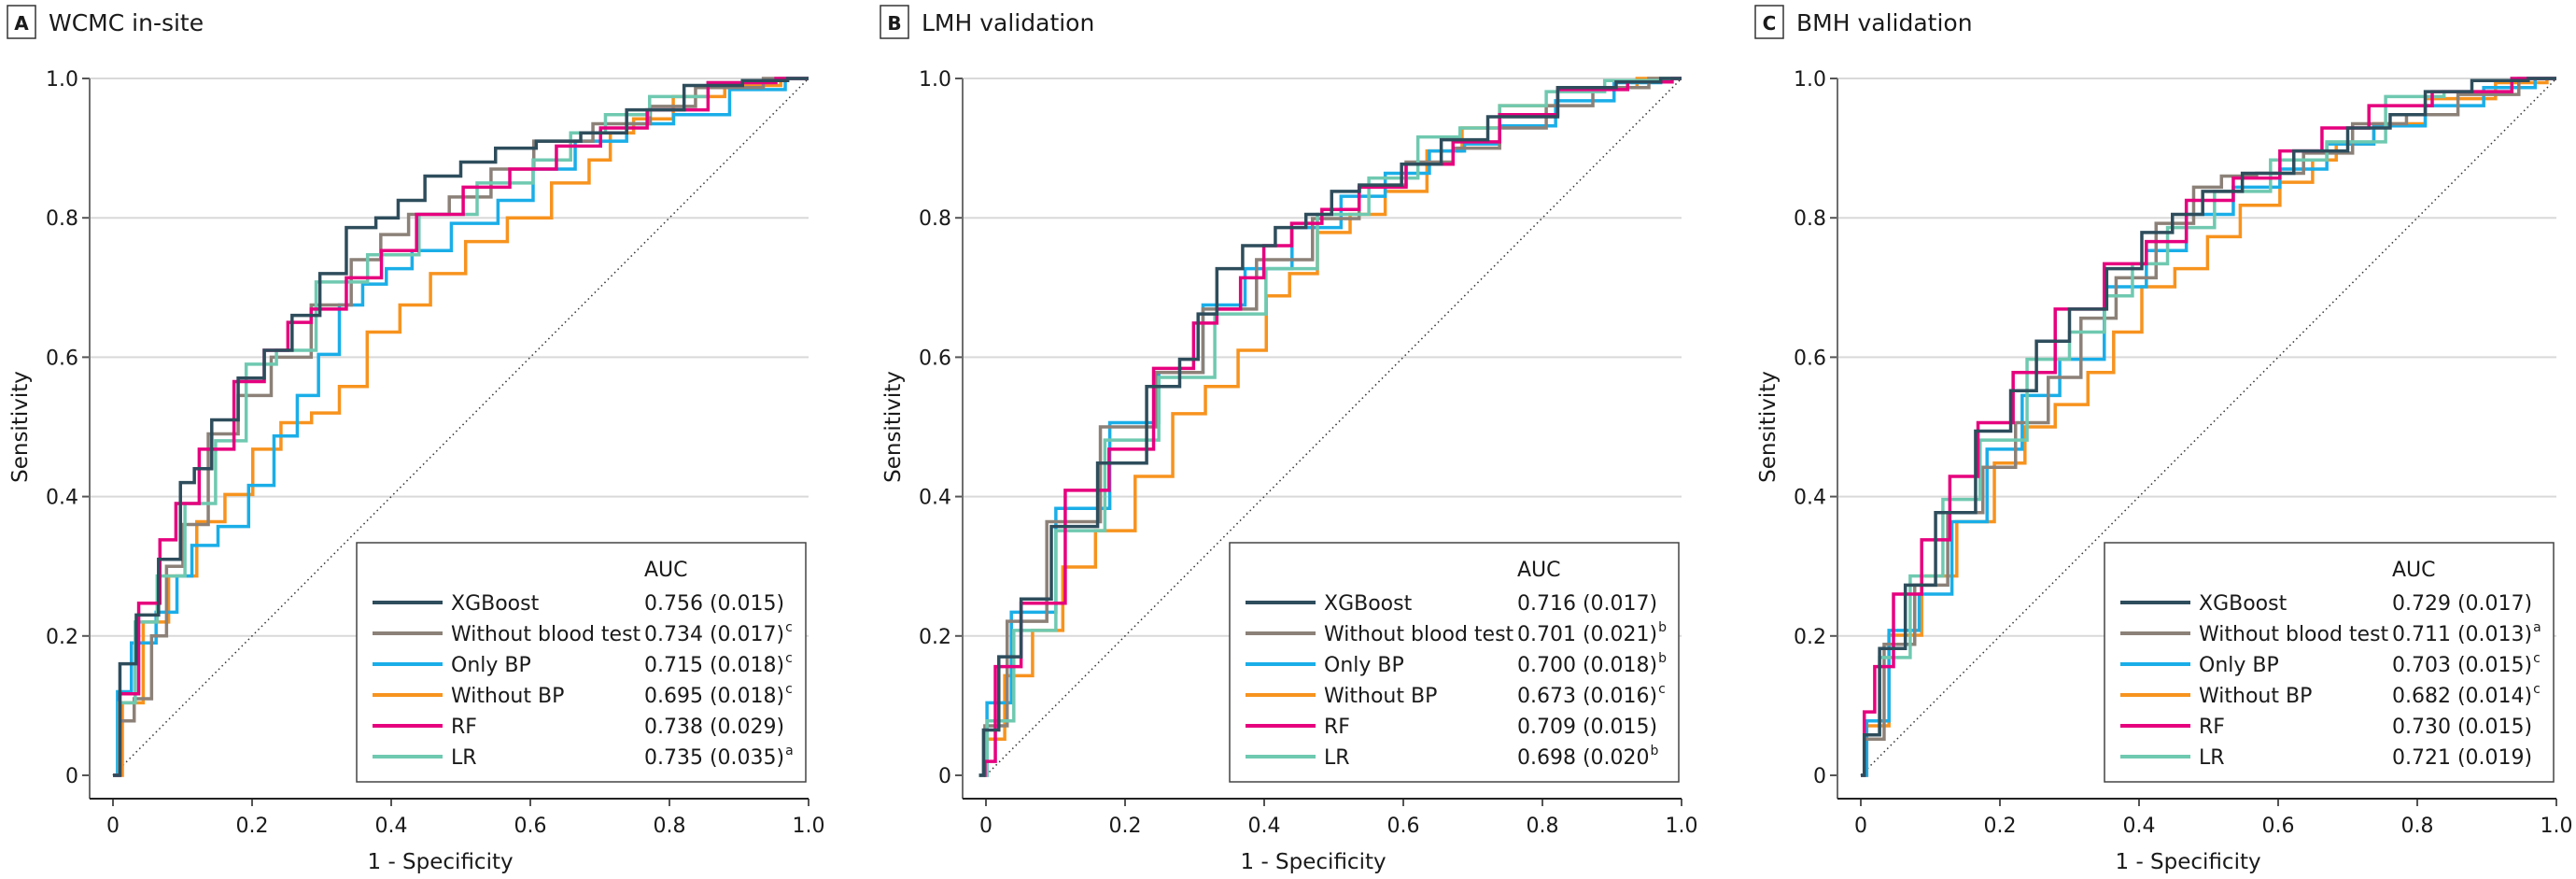 The height and width of the screenshot is (879, 2576). I want to click on legend-auc: 0.721 (0.019), so click(2462, 758).